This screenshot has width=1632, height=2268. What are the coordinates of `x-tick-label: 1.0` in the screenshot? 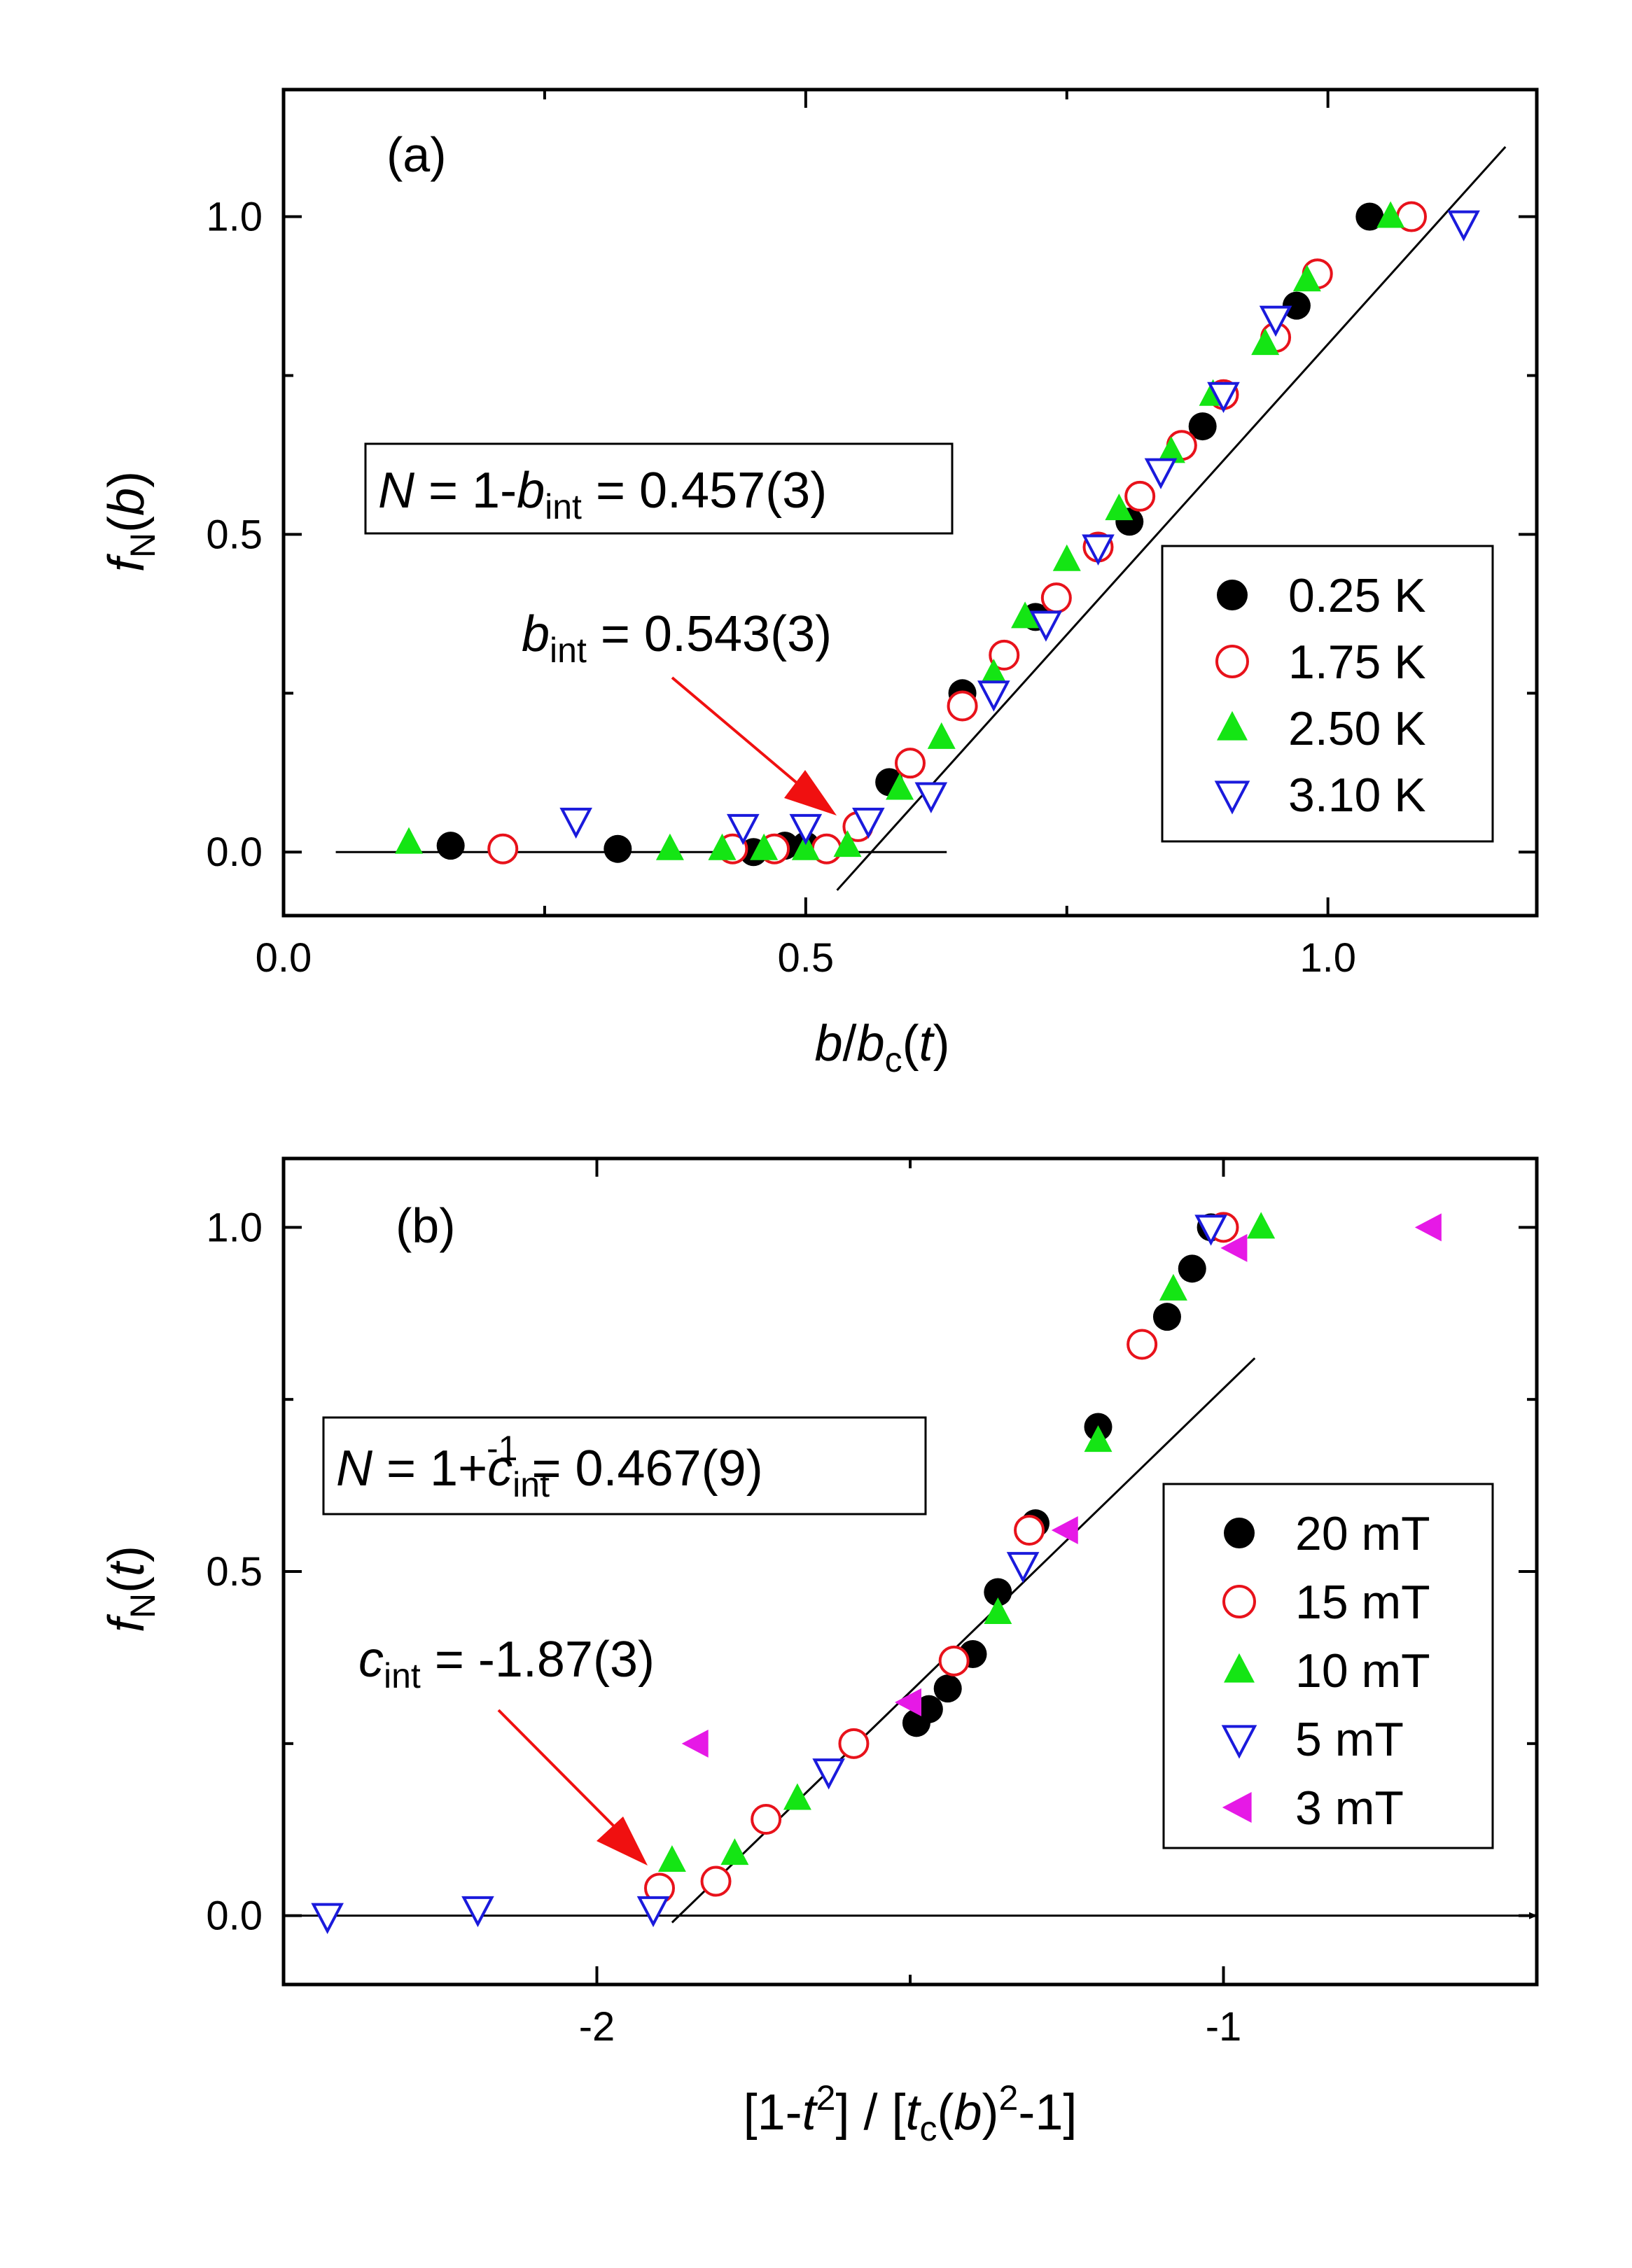 It's located at (1327, 958).